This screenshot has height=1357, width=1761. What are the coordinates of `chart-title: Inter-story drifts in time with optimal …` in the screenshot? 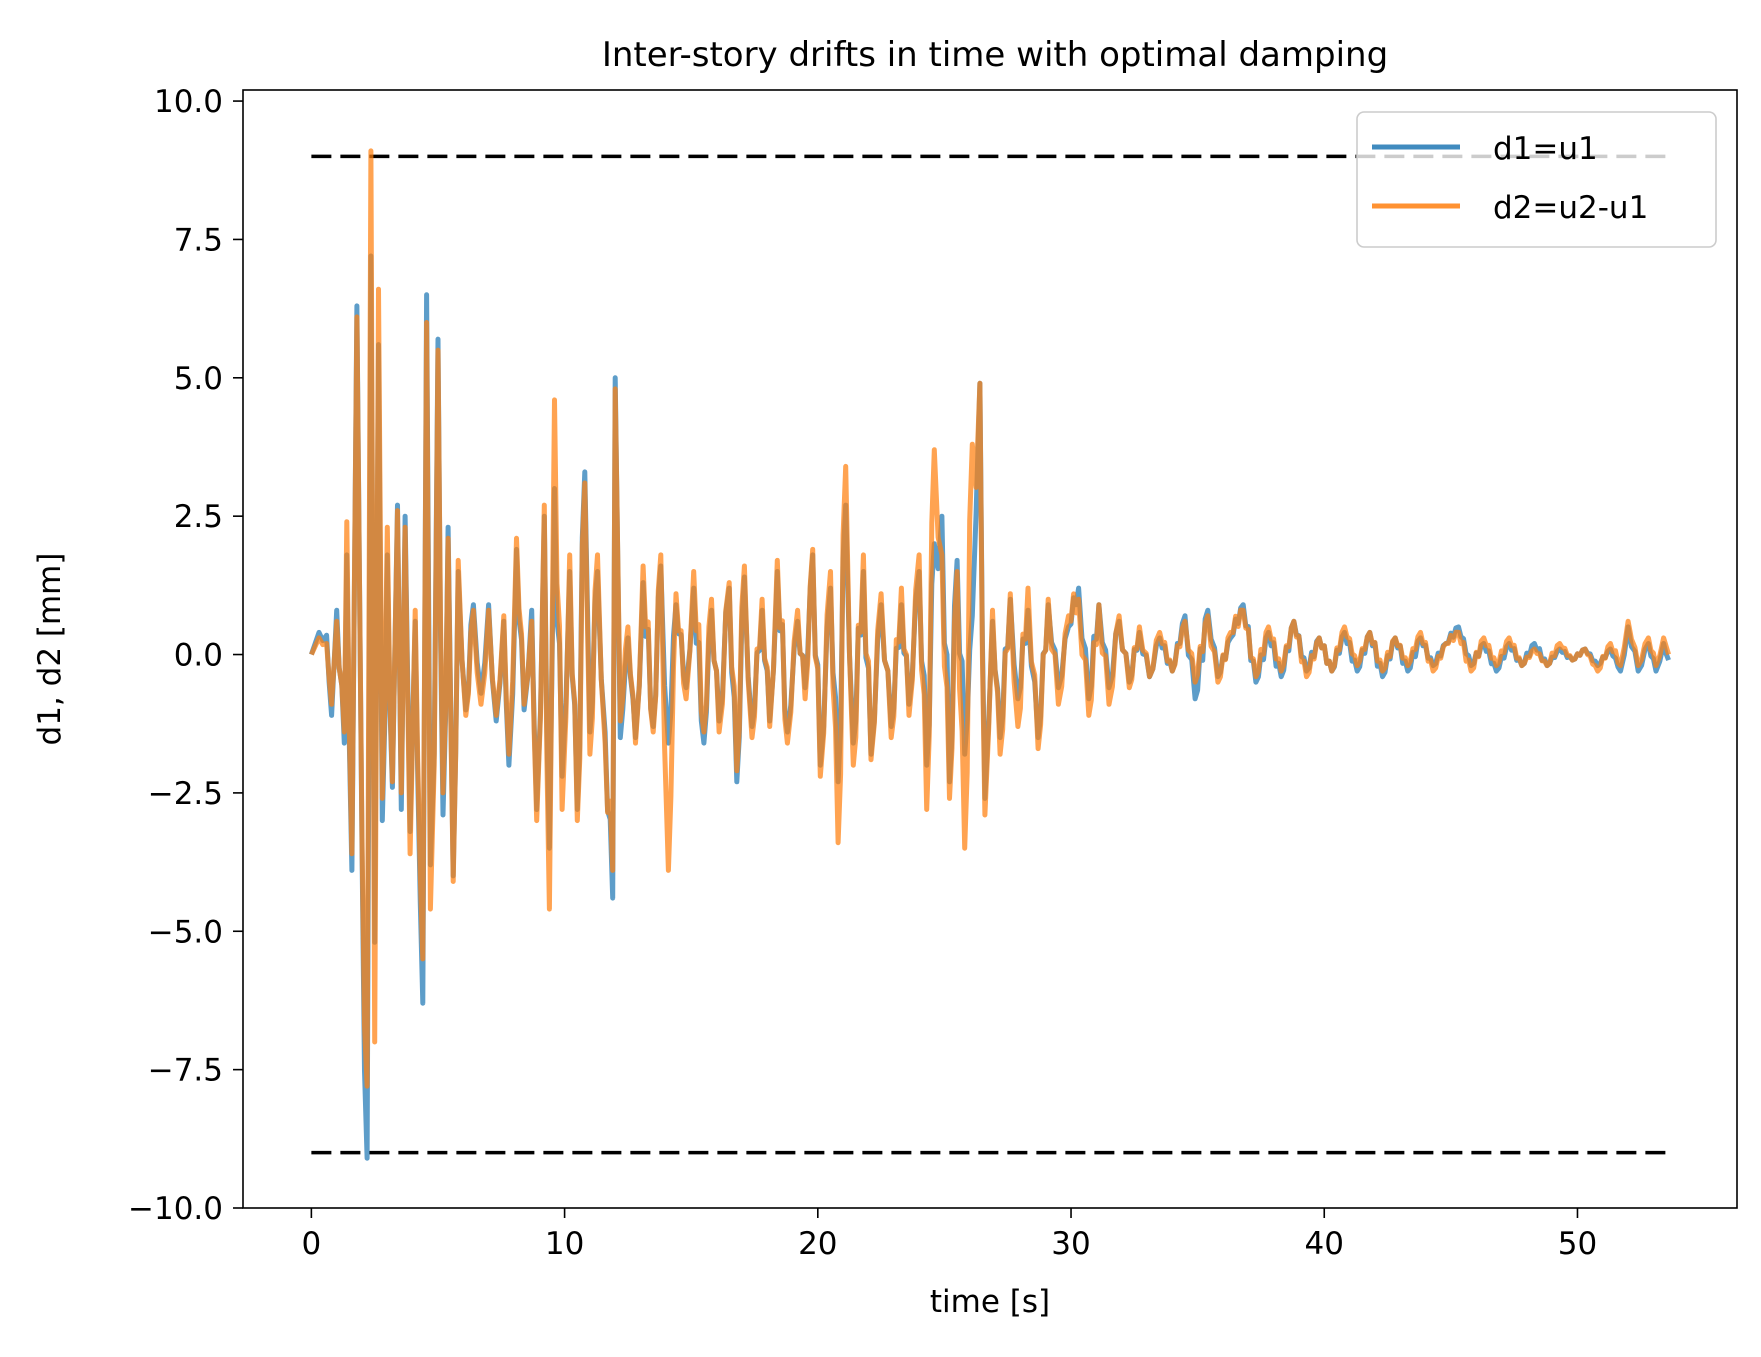 It's located at (995, 55).